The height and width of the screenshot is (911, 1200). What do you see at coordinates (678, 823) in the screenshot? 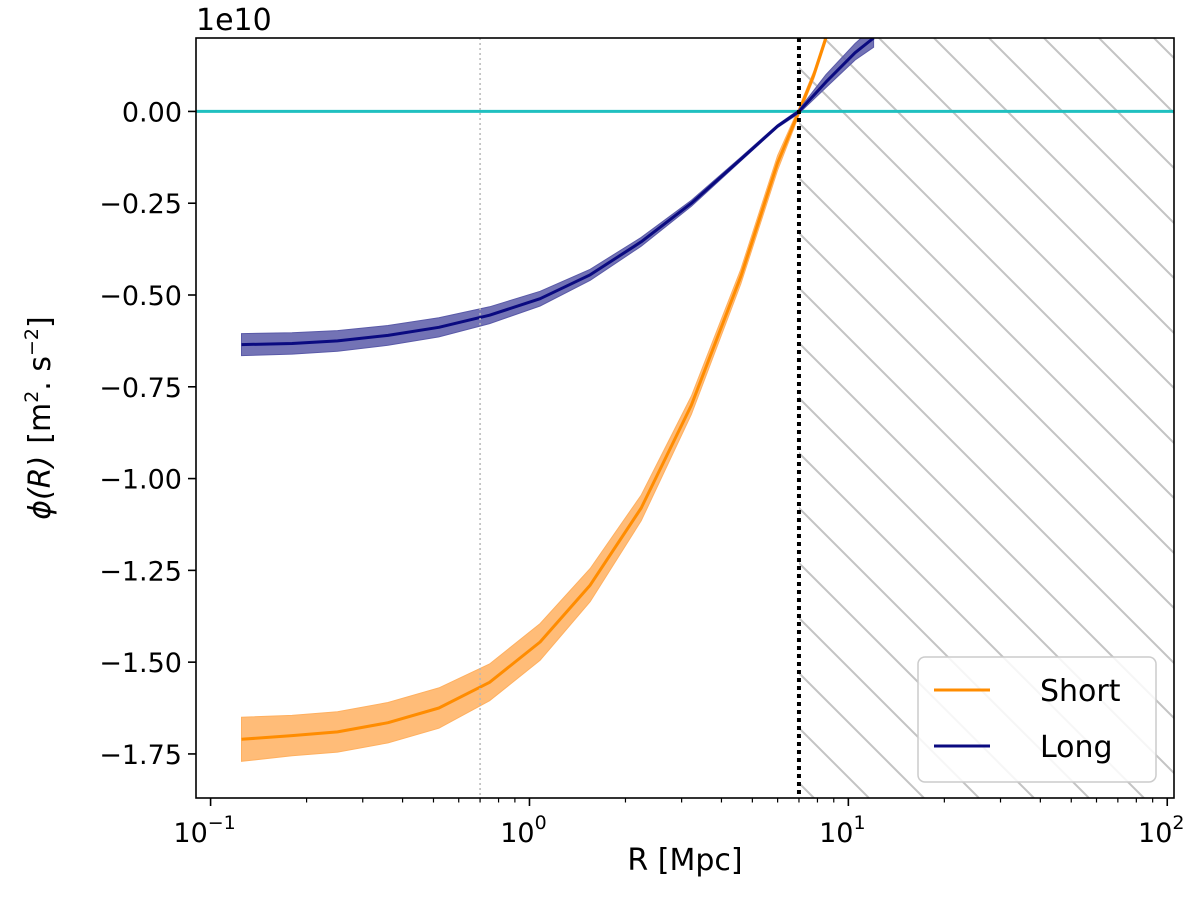
I see `x-axis: 10⁻¹ 10⁰ 10¹ 10²` at bounding box center [678, 823].